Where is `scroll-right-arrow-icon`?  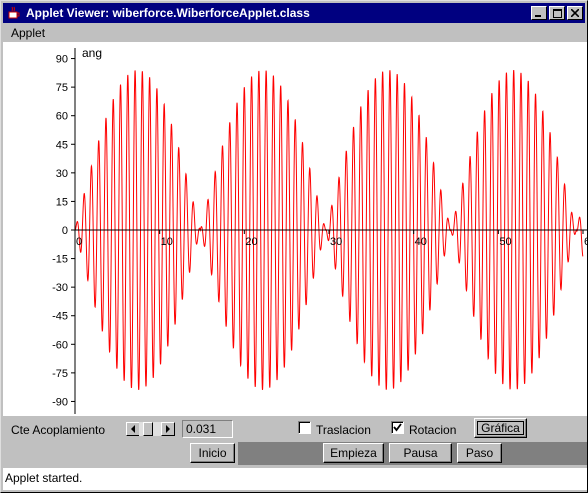 scroll-right-arrow-icon is located at coordinates (168, 429).